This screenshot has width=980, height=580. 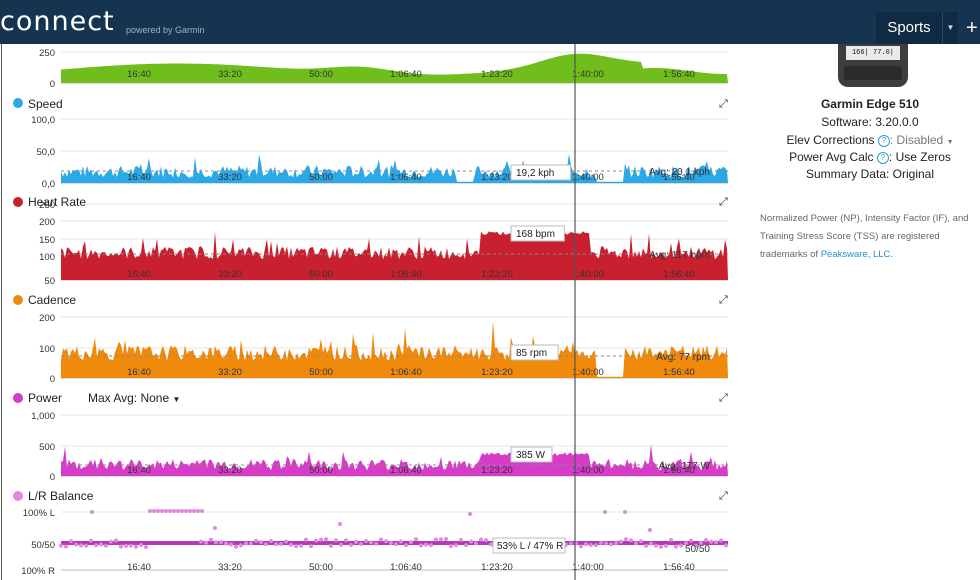 I want to click on x-tick-label: 1:23:20, so click(x=497, y=274).